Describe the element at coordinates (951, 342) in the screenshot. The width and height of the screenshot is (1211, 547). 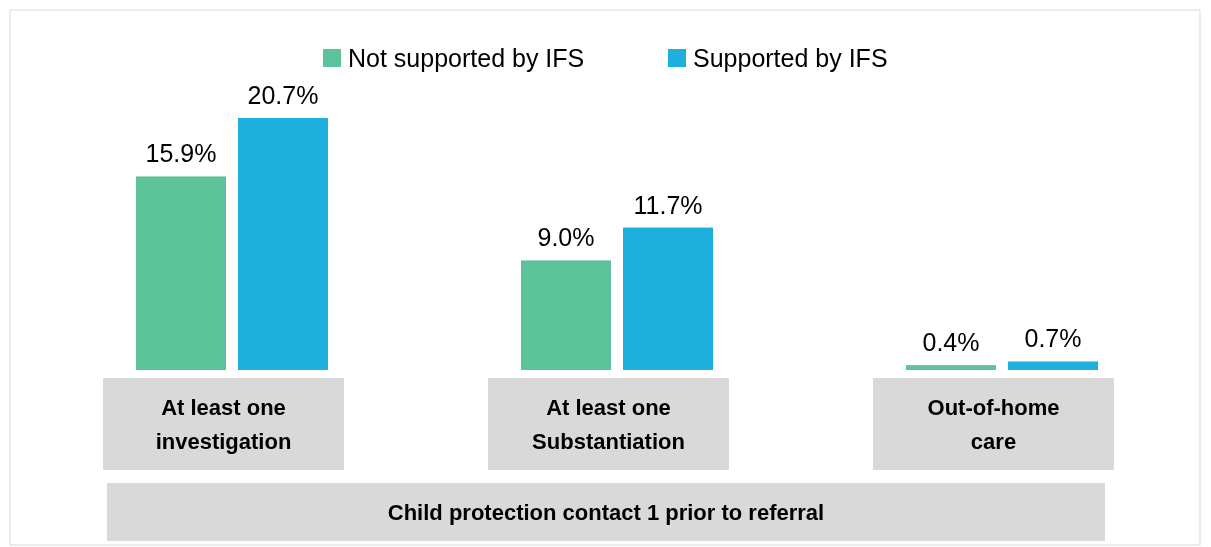
I see `data-label: 0.4%` at that location.